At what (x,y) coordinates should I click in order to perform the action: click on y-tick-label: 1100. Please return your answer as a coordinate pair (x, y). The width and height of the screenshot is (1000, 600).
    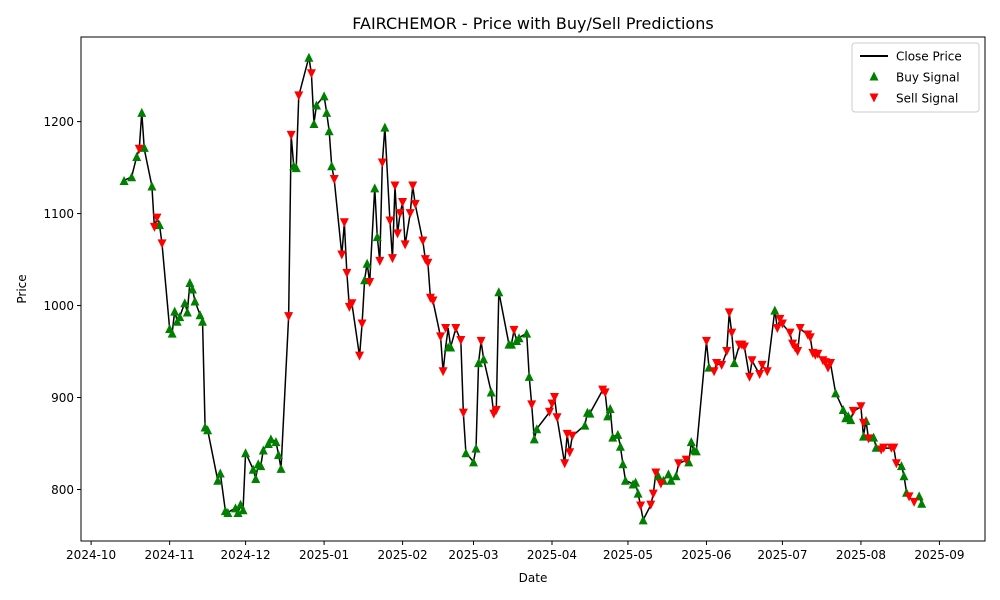
    Looking at the image, I should click on (58, 214).